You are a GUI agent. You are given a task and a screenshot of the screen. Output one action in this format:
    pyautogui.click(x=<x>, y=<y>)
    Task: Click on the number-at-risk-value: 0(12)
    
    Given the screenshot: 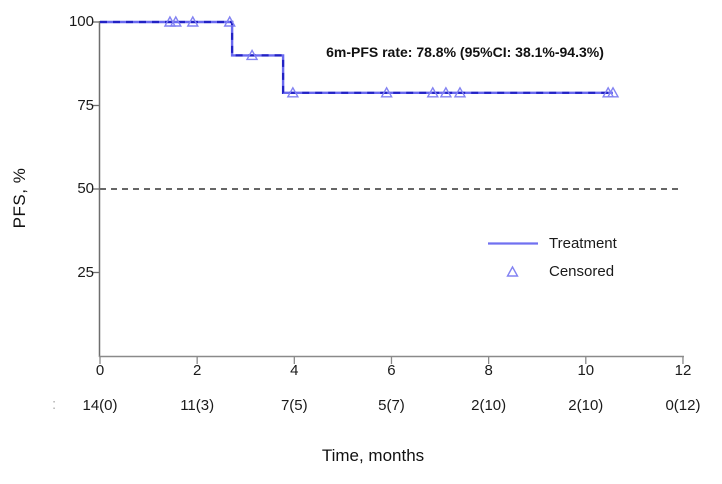 What is the action you would take?
    pyautogui.click(x=683, y=405)
    